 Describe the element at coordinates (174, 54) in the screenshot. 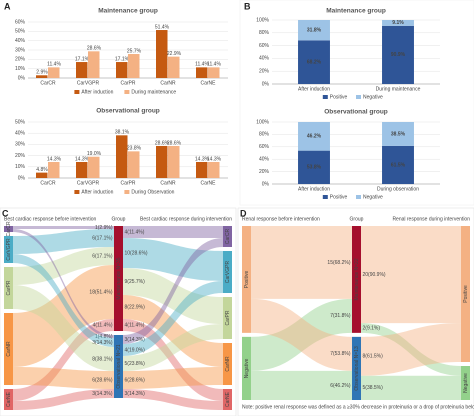

I see `value-label: 22.9%` at that location.